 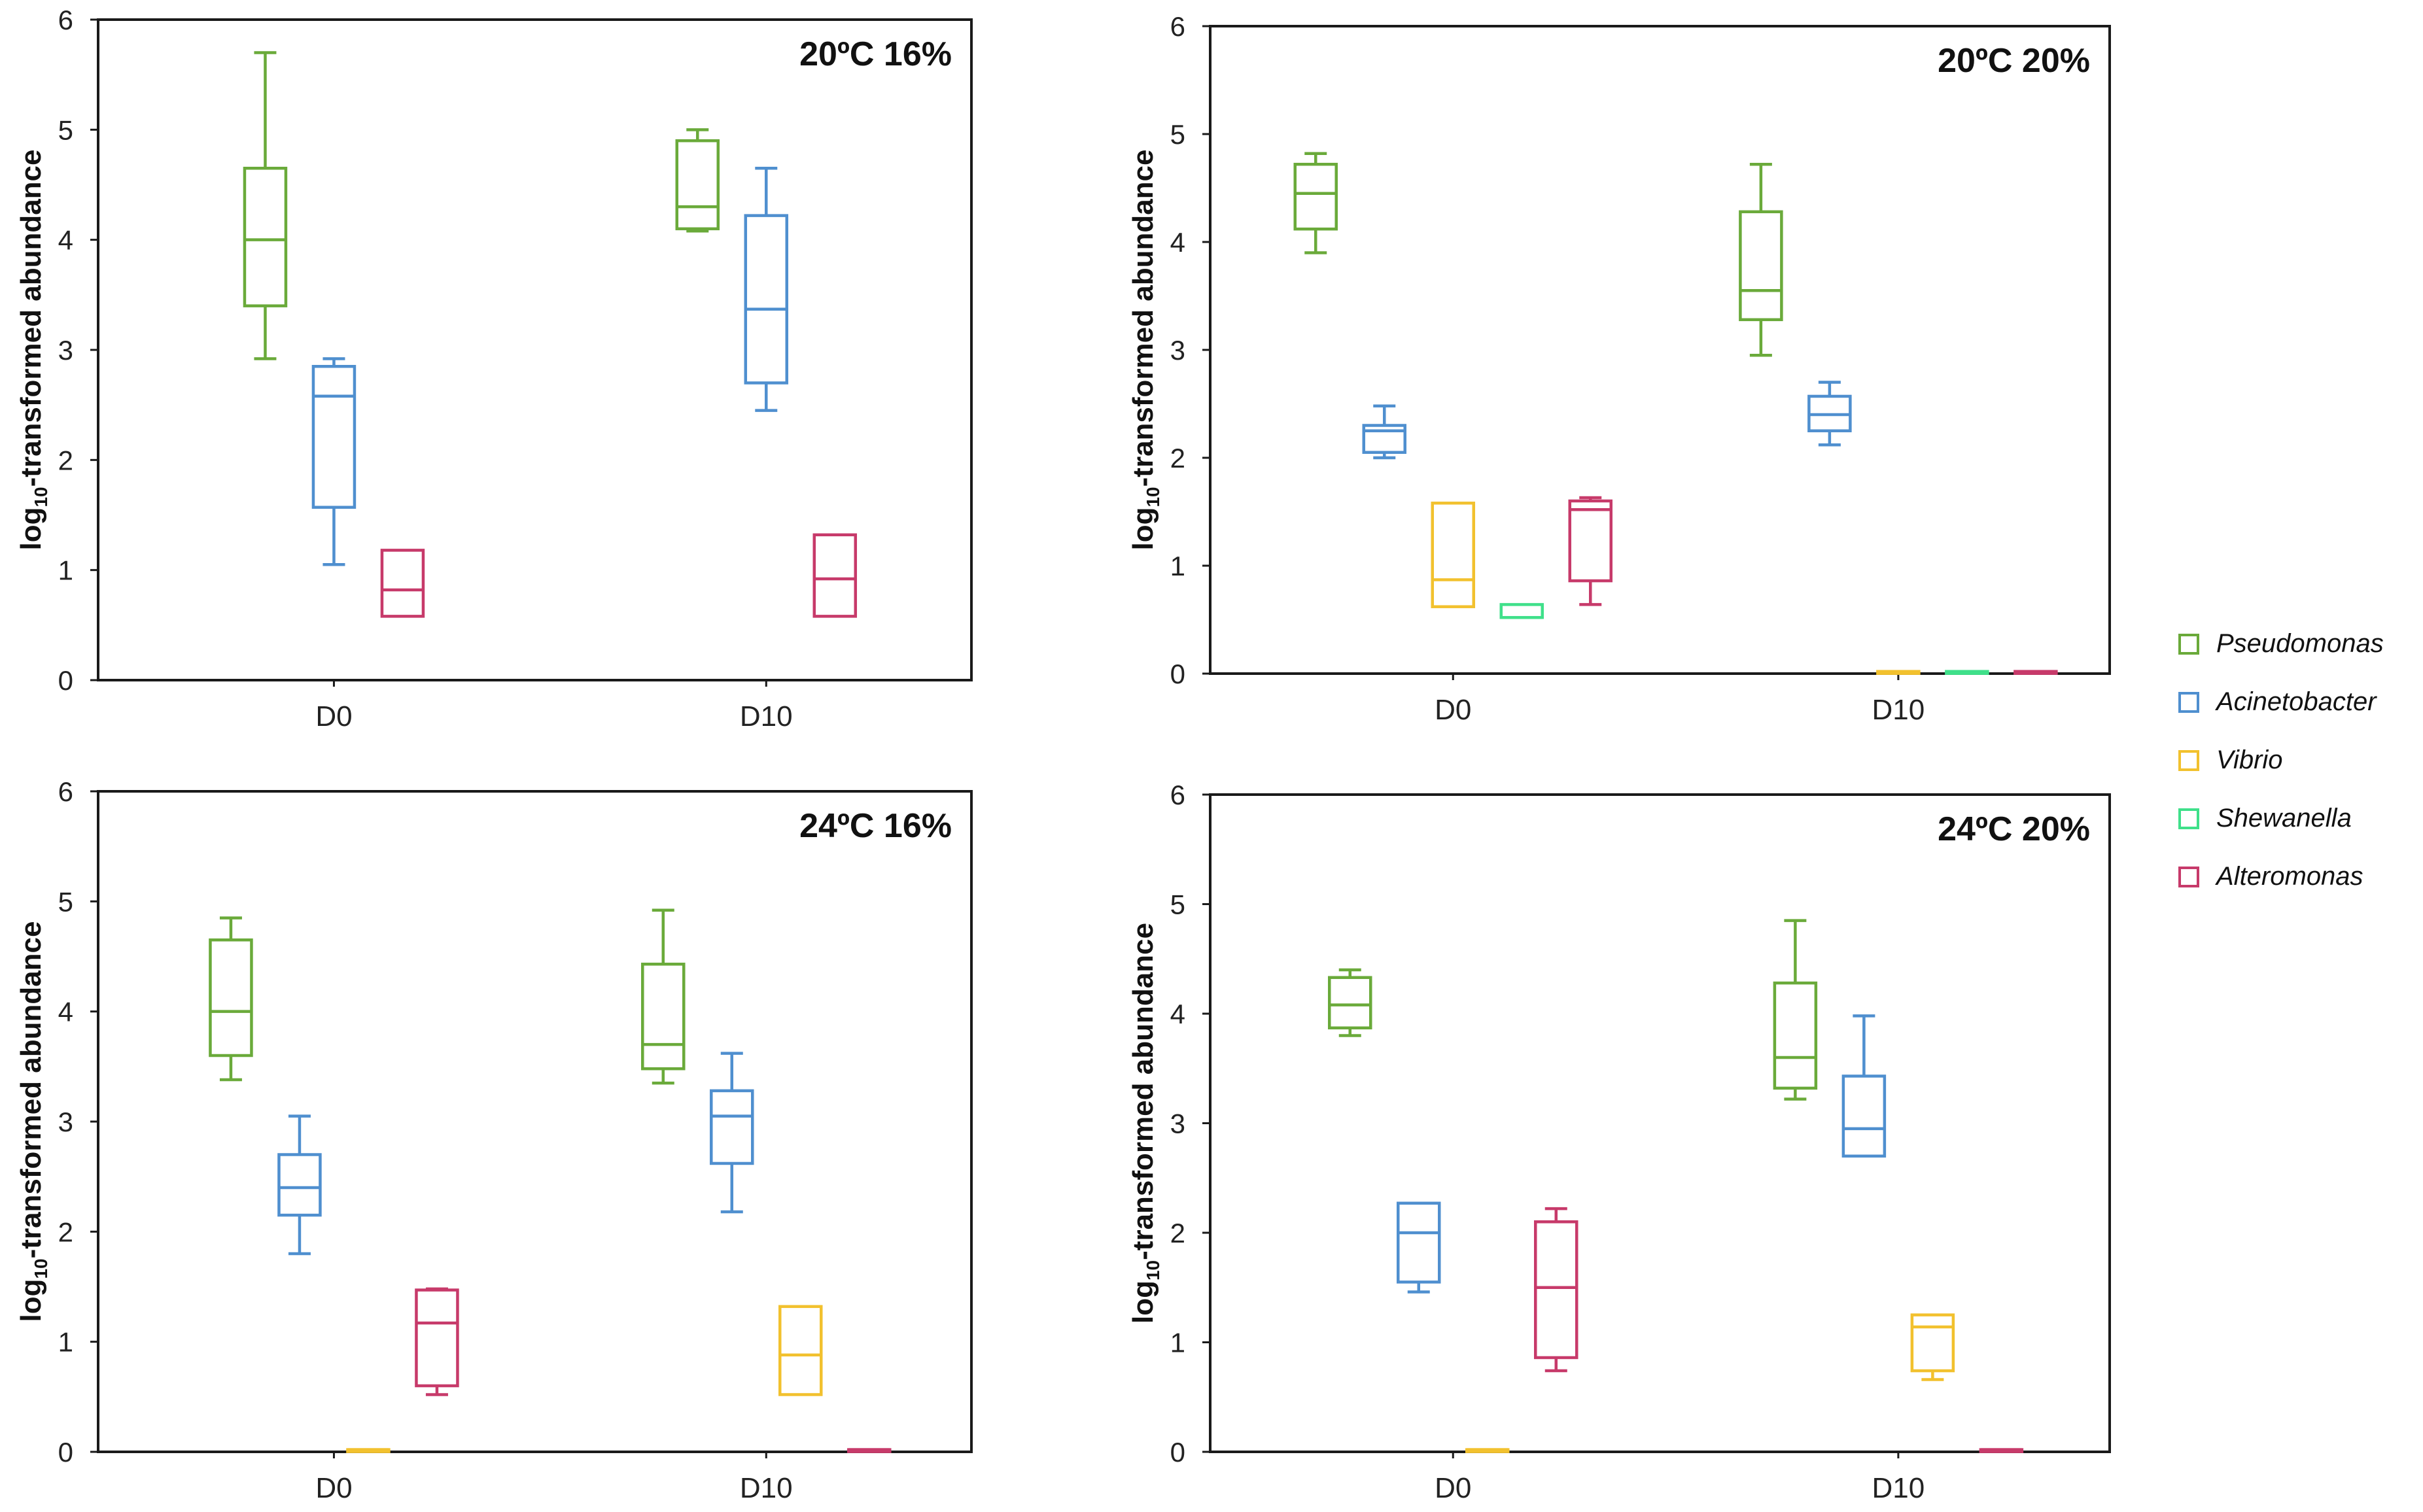 I want to click on panel-title: 20ºC 20%, so click(x=2014, y=61).